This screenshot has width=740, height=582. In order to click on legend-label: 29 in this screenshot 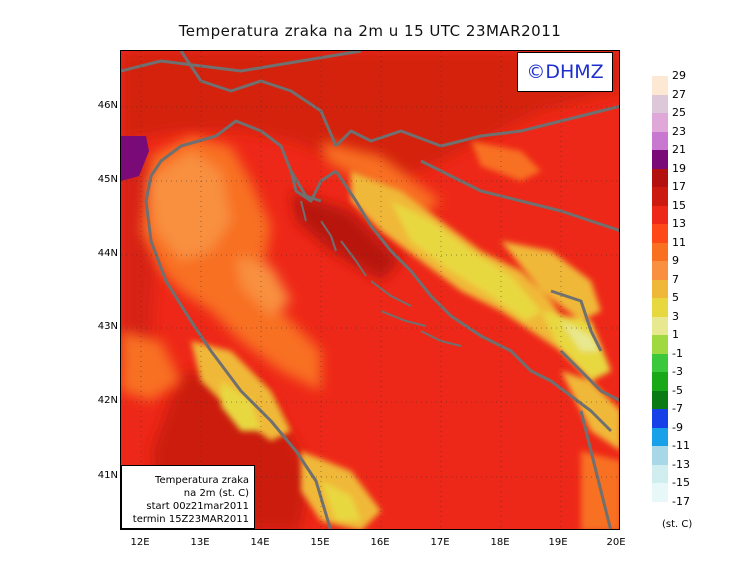, I will do `click(679, 75)`.